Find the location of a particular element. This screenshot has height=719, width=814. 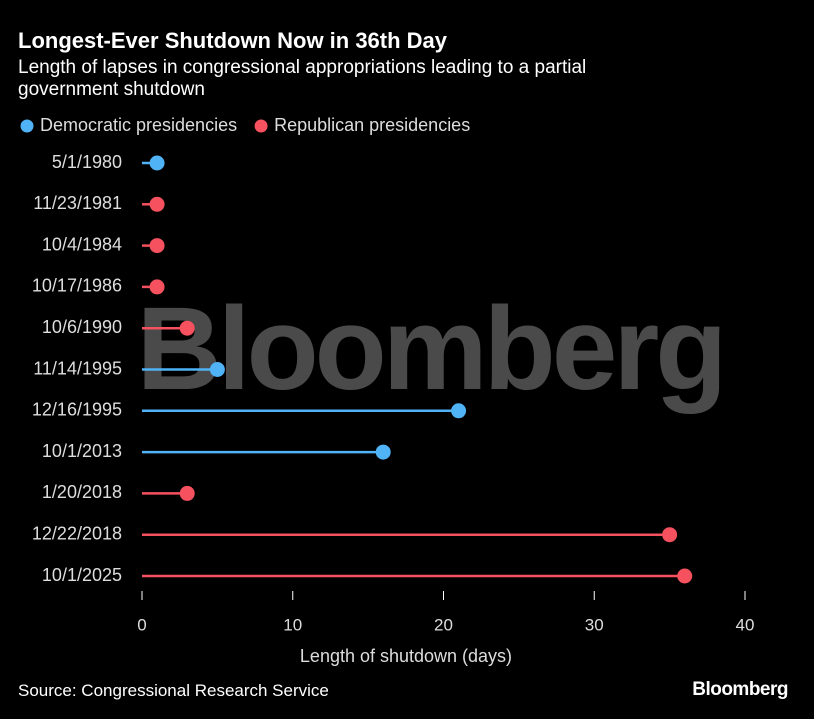

y-tick-label: 10/17/1986 is located at coordinates (77, 286).